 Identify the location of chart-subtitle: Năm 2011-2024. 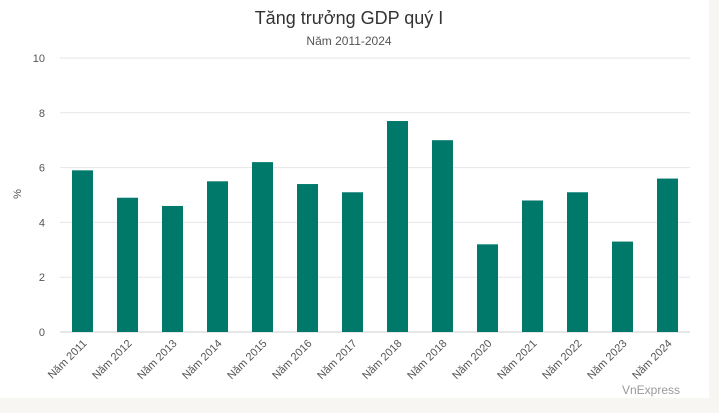
(348, 41).